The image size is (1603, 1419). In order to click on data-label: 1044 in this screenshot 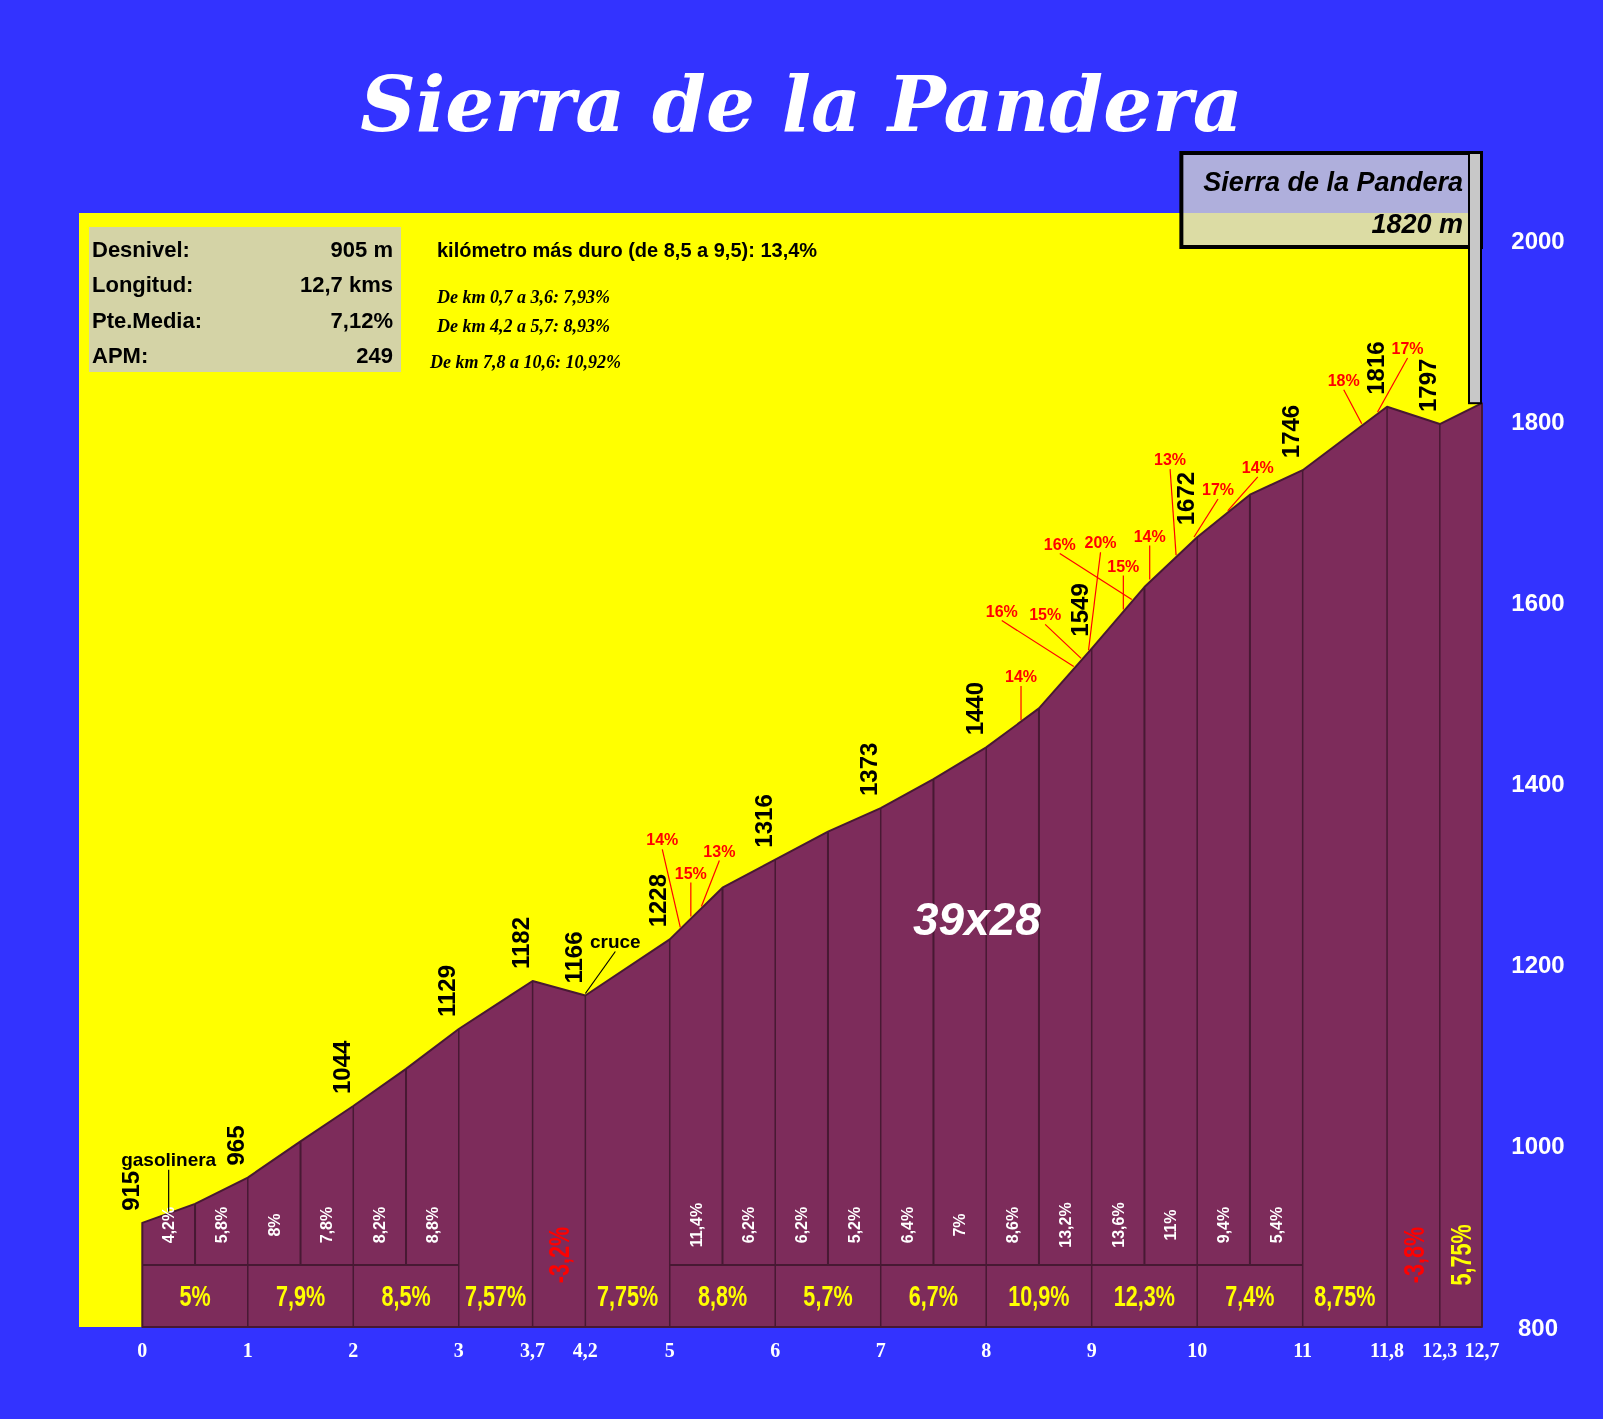, I will do `click(341, 1067)`.